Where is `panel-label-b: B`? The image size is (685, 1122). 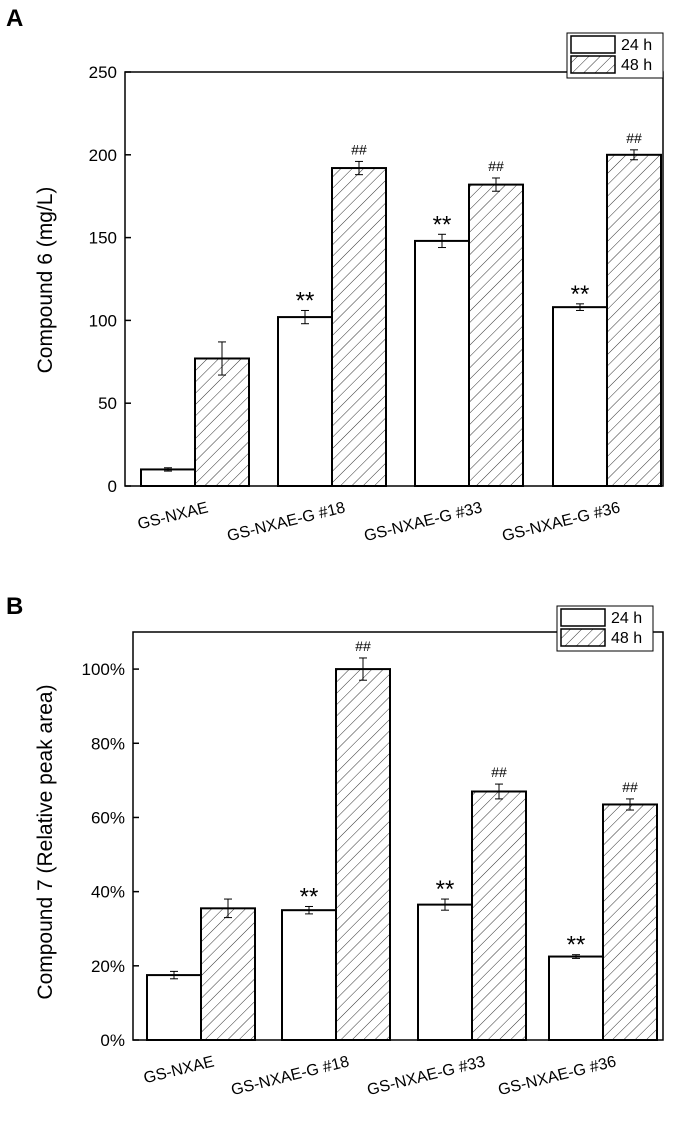
panel-label-b: B is located at coordinates (14, 606).